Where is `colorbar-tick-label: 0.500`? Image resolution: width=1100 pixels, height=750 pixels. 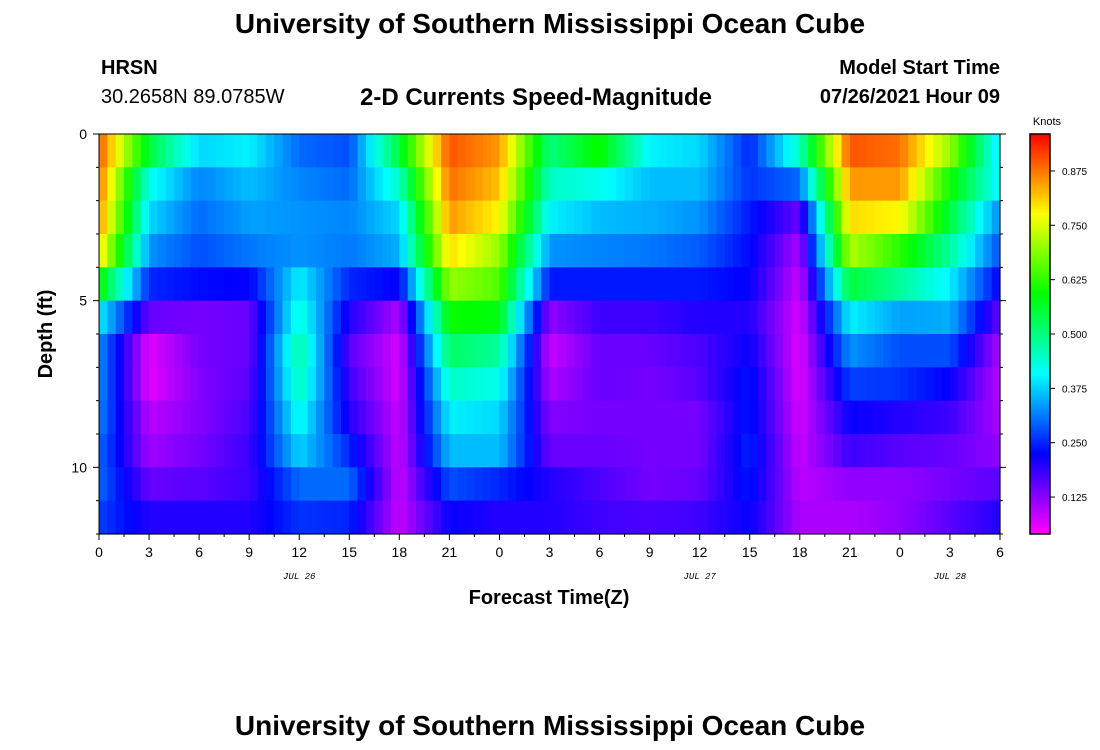
colorbar-tick-label: 0.500 is located at coordinates (1074, 335).